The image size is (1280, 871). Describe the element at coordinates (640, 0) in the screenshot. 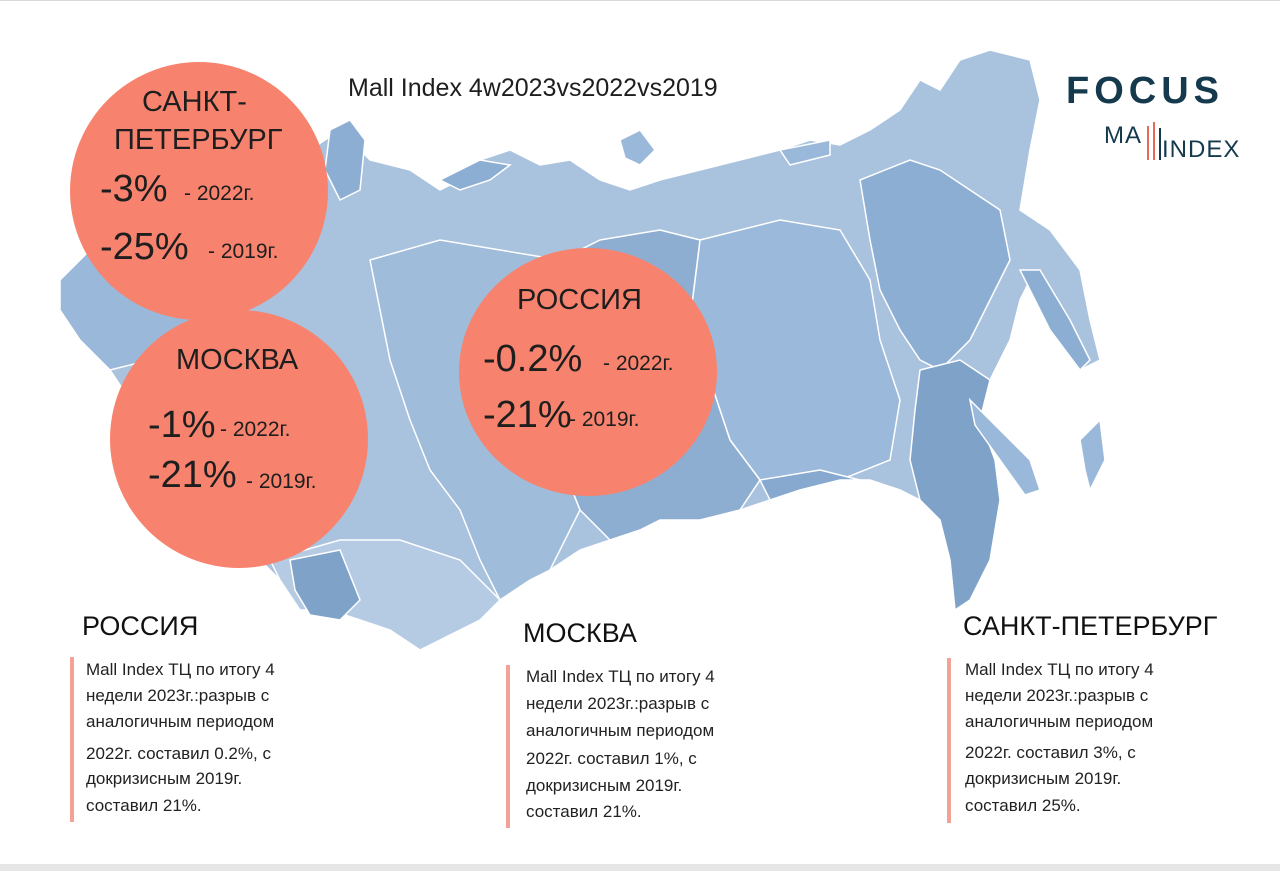

I see `top-border` at that location.